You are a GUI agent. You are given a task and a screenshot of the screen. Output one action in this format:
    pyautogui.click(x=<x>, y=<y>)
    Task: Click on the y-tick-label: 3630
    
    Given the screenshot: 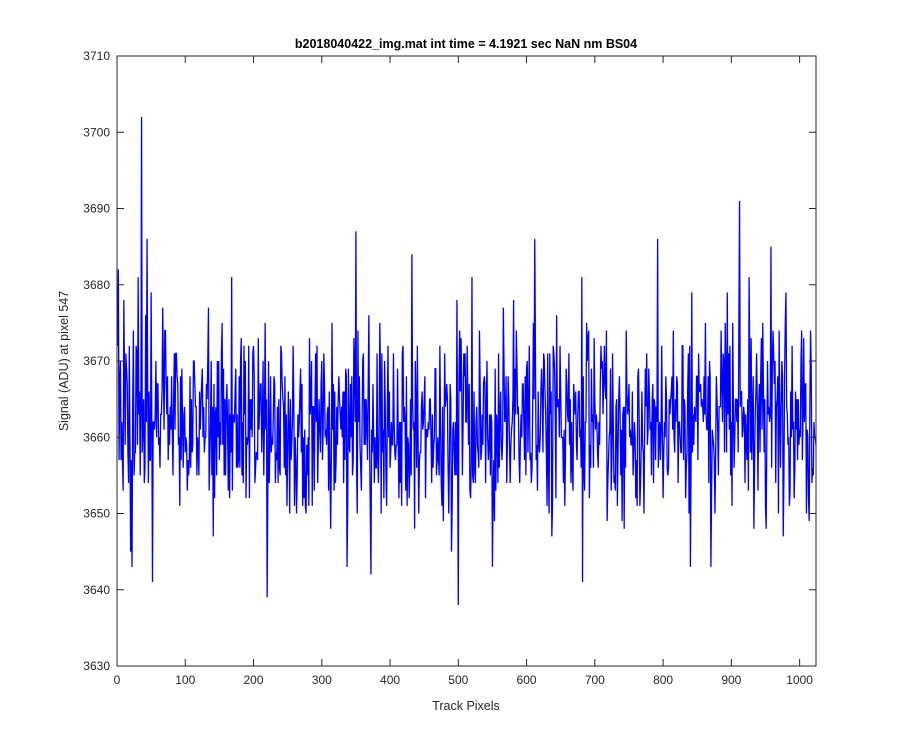 What is the action you would take?
    pyautogui.click(x=96, y=666)
    